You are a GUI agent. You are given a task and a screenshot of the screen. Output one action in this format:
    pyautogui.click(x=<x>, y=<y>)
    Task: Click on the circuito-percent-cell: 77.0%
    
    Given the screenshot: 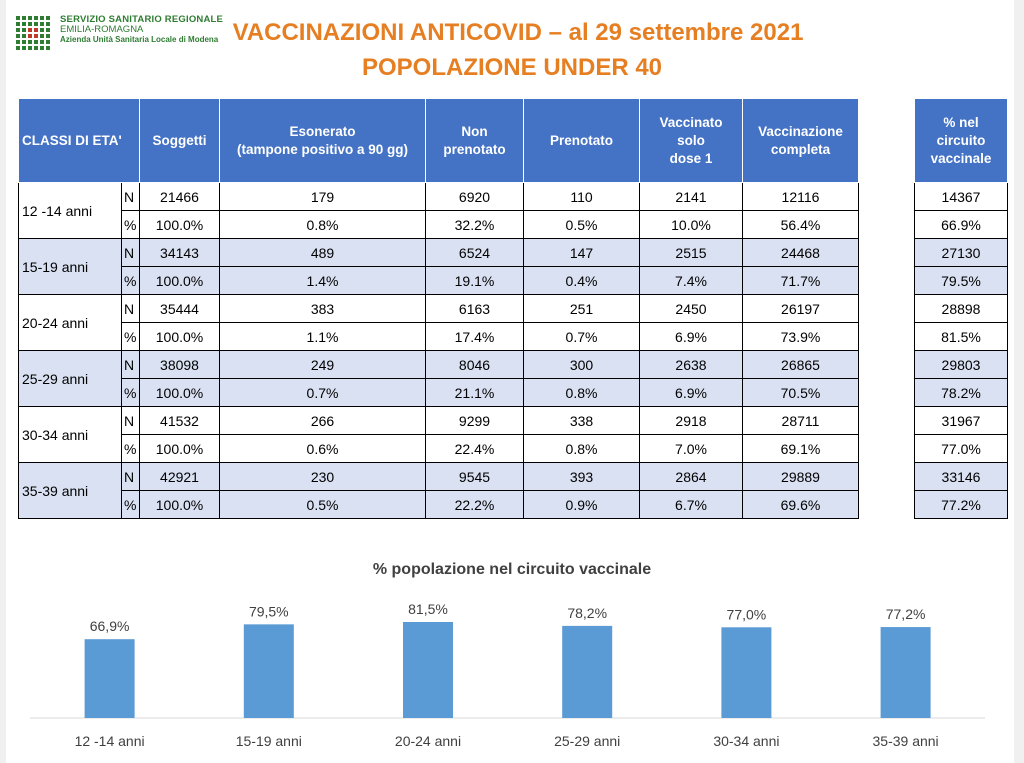 What is the action you would take?
    pyautogui.click(x=961, y=448)
    